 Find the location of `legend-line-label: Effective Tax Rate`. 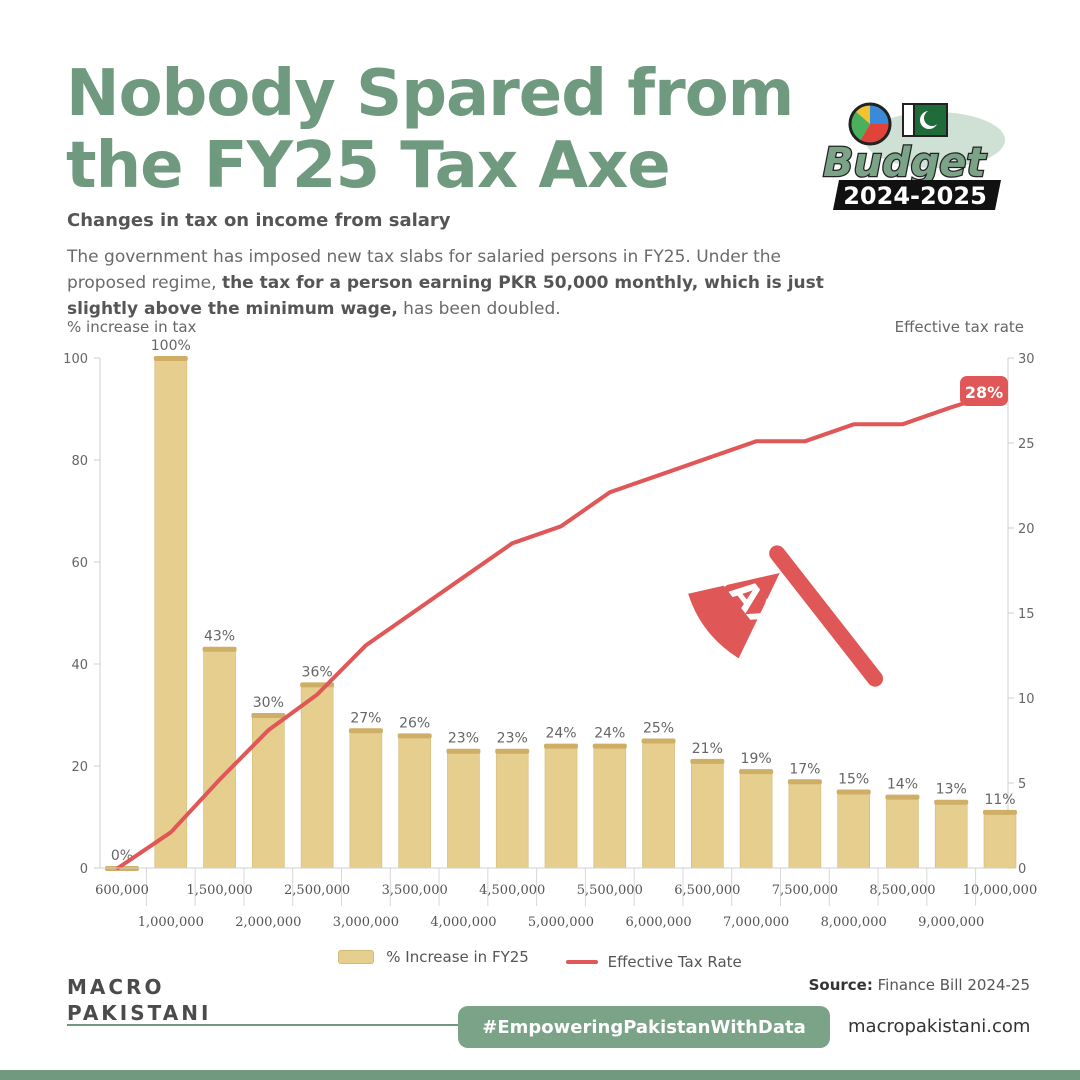

legend-line-label: Effective Tax Rate is located at coordinates (674, 962).